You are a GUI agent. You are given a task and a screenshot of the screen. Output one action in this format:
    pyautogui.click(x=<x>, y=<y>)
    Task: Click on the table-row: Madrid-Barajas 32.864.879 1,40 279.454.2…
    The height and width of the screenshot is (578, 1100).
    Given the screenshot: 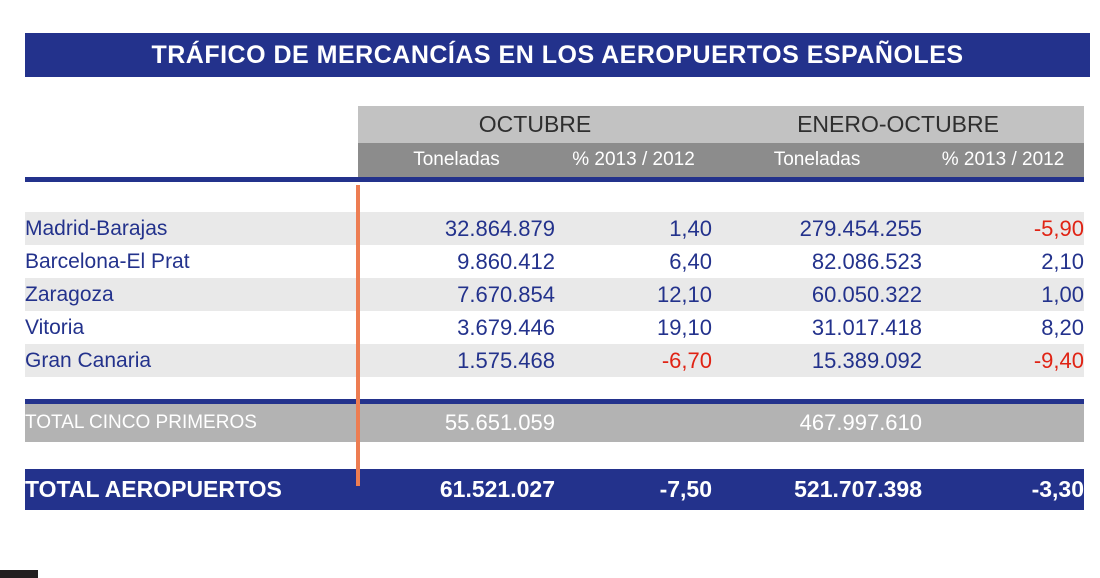 What is the action you would take?
    pyautogui.click(x=555, y=228)
    